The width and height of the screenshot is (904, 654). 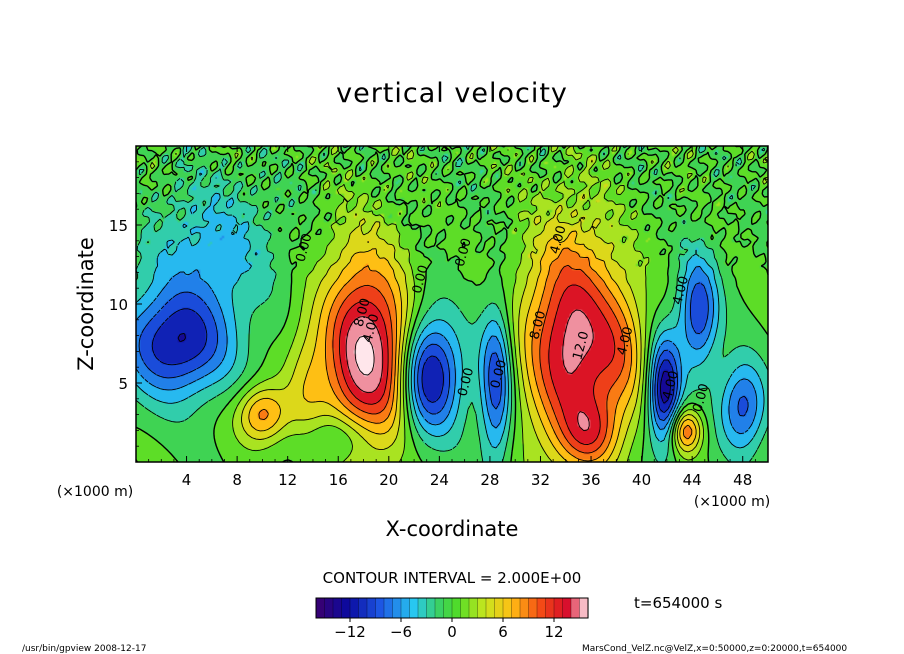 I want to click on x-tick-label: 8, so click(x=237, y=480).